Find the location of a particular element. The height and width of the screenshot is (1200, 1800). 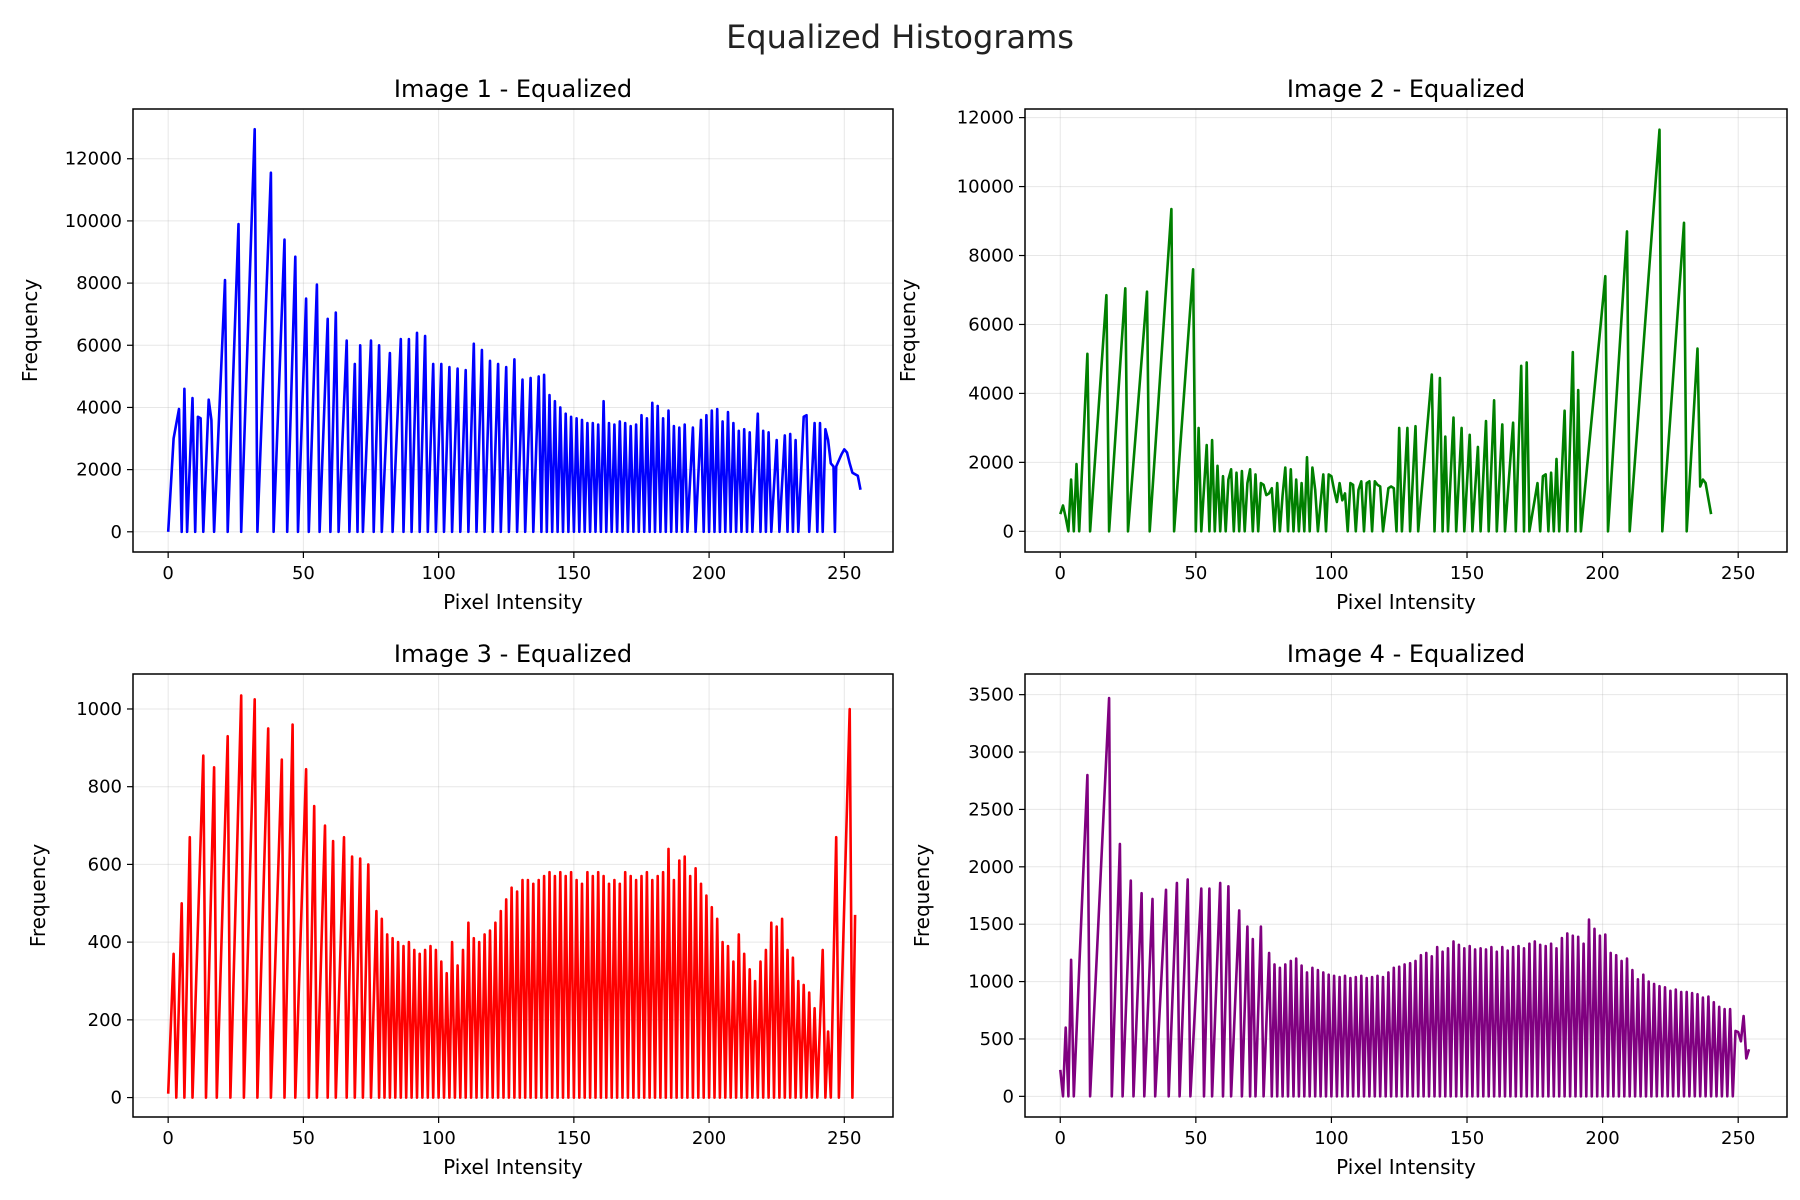

y-tick-label: 800 is located at coordinates (105, 787).